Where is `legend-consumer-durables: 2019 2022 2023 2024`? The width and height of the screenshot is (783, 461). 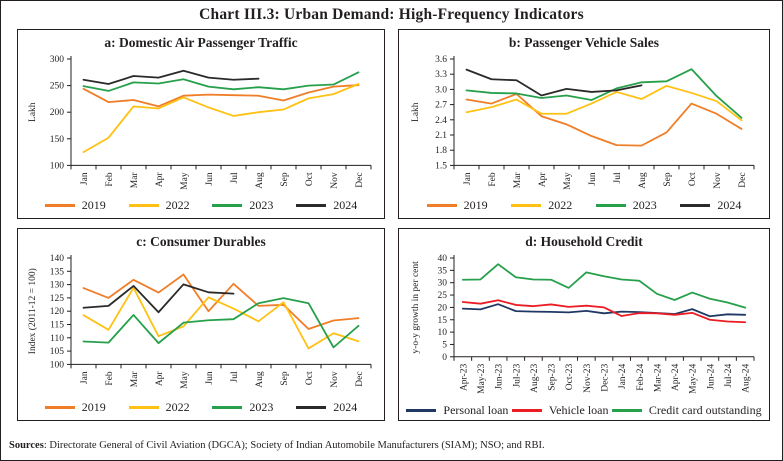
legend-consumer-durables: 2019 2022 2023 2024 is located at coordinates (201, 407).